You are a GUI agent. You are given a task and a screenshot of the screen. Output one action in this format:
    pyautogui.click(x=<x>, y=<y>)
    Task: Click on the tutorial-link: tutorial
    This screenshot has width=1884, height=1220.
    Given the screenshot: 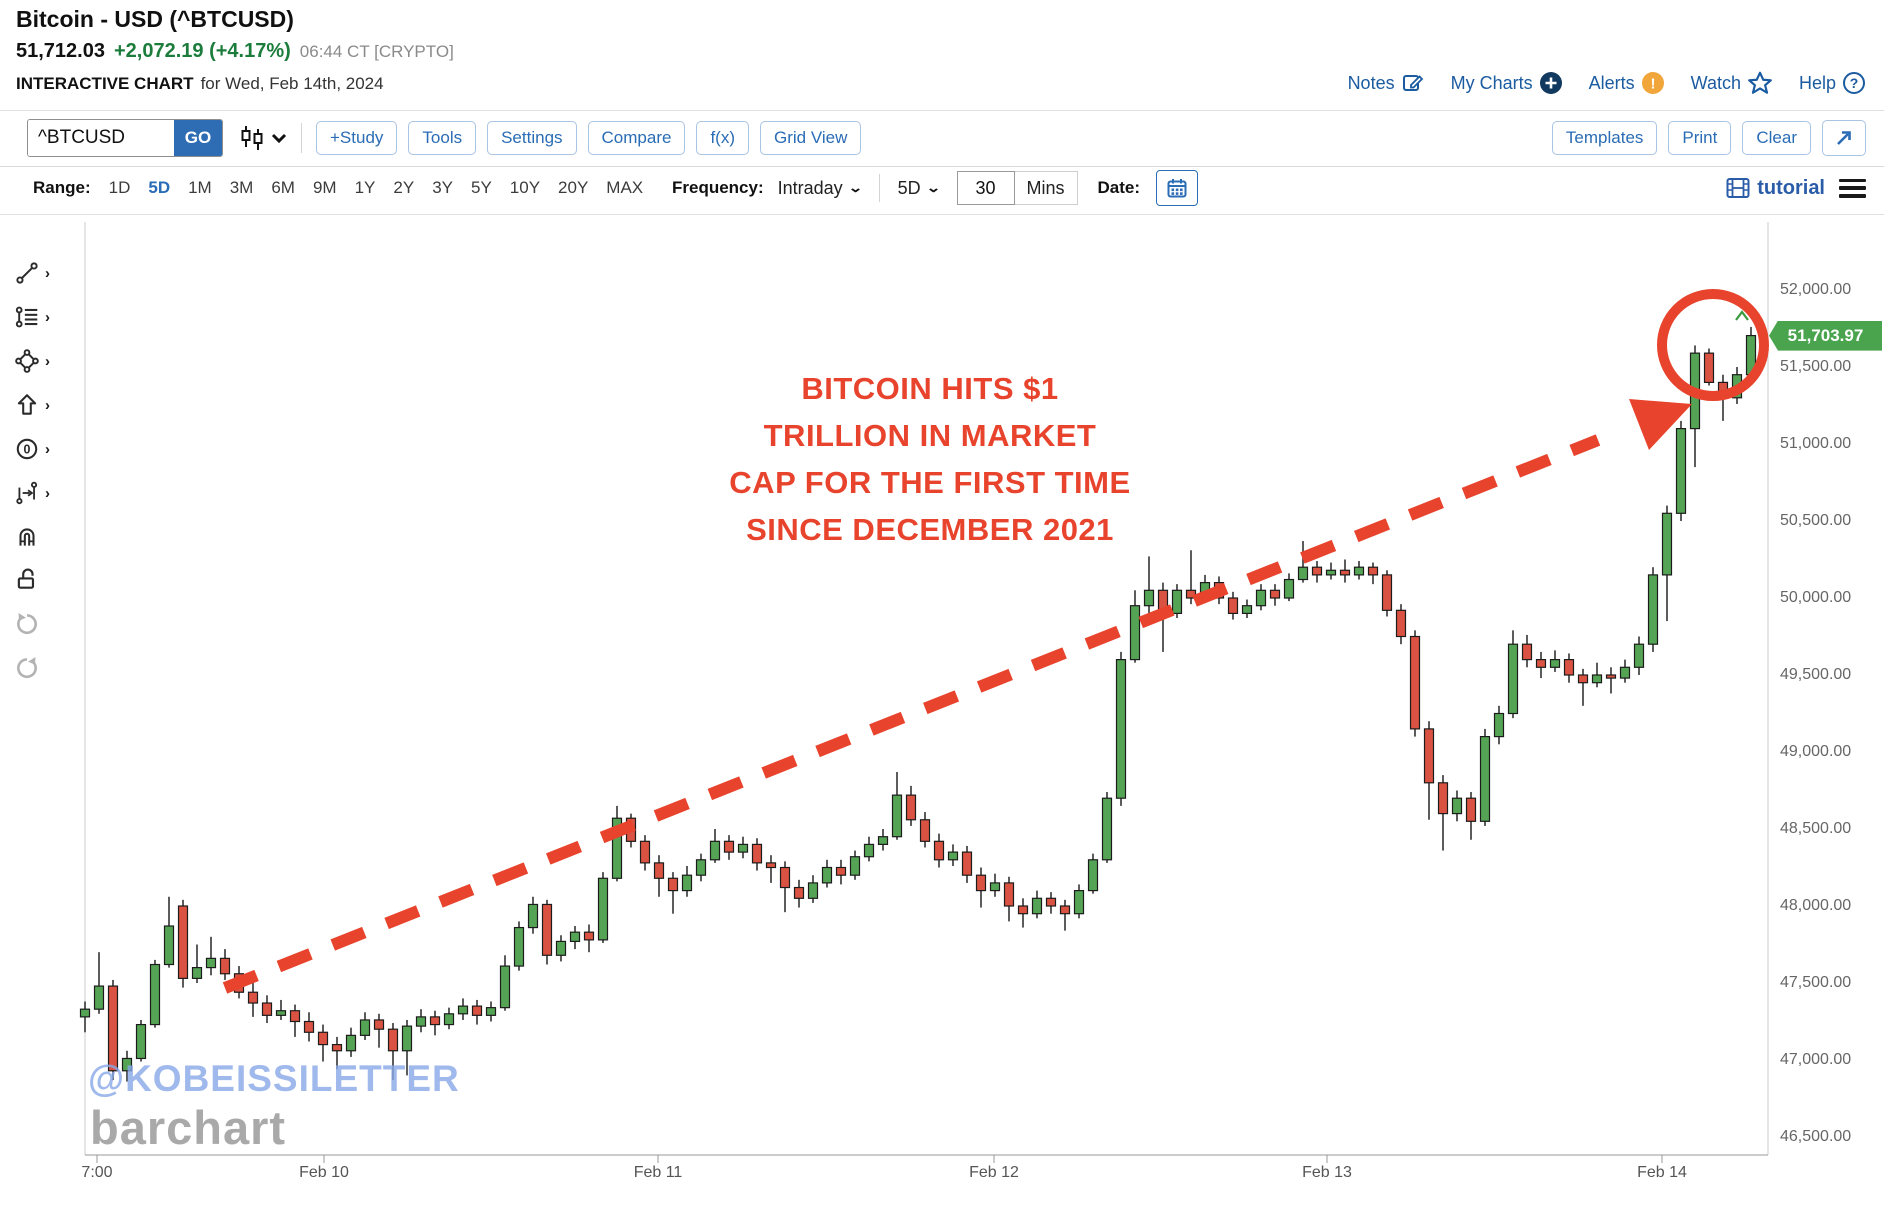 What is the action you would take?
    pyautogui.click(x=1775, y=188)
    